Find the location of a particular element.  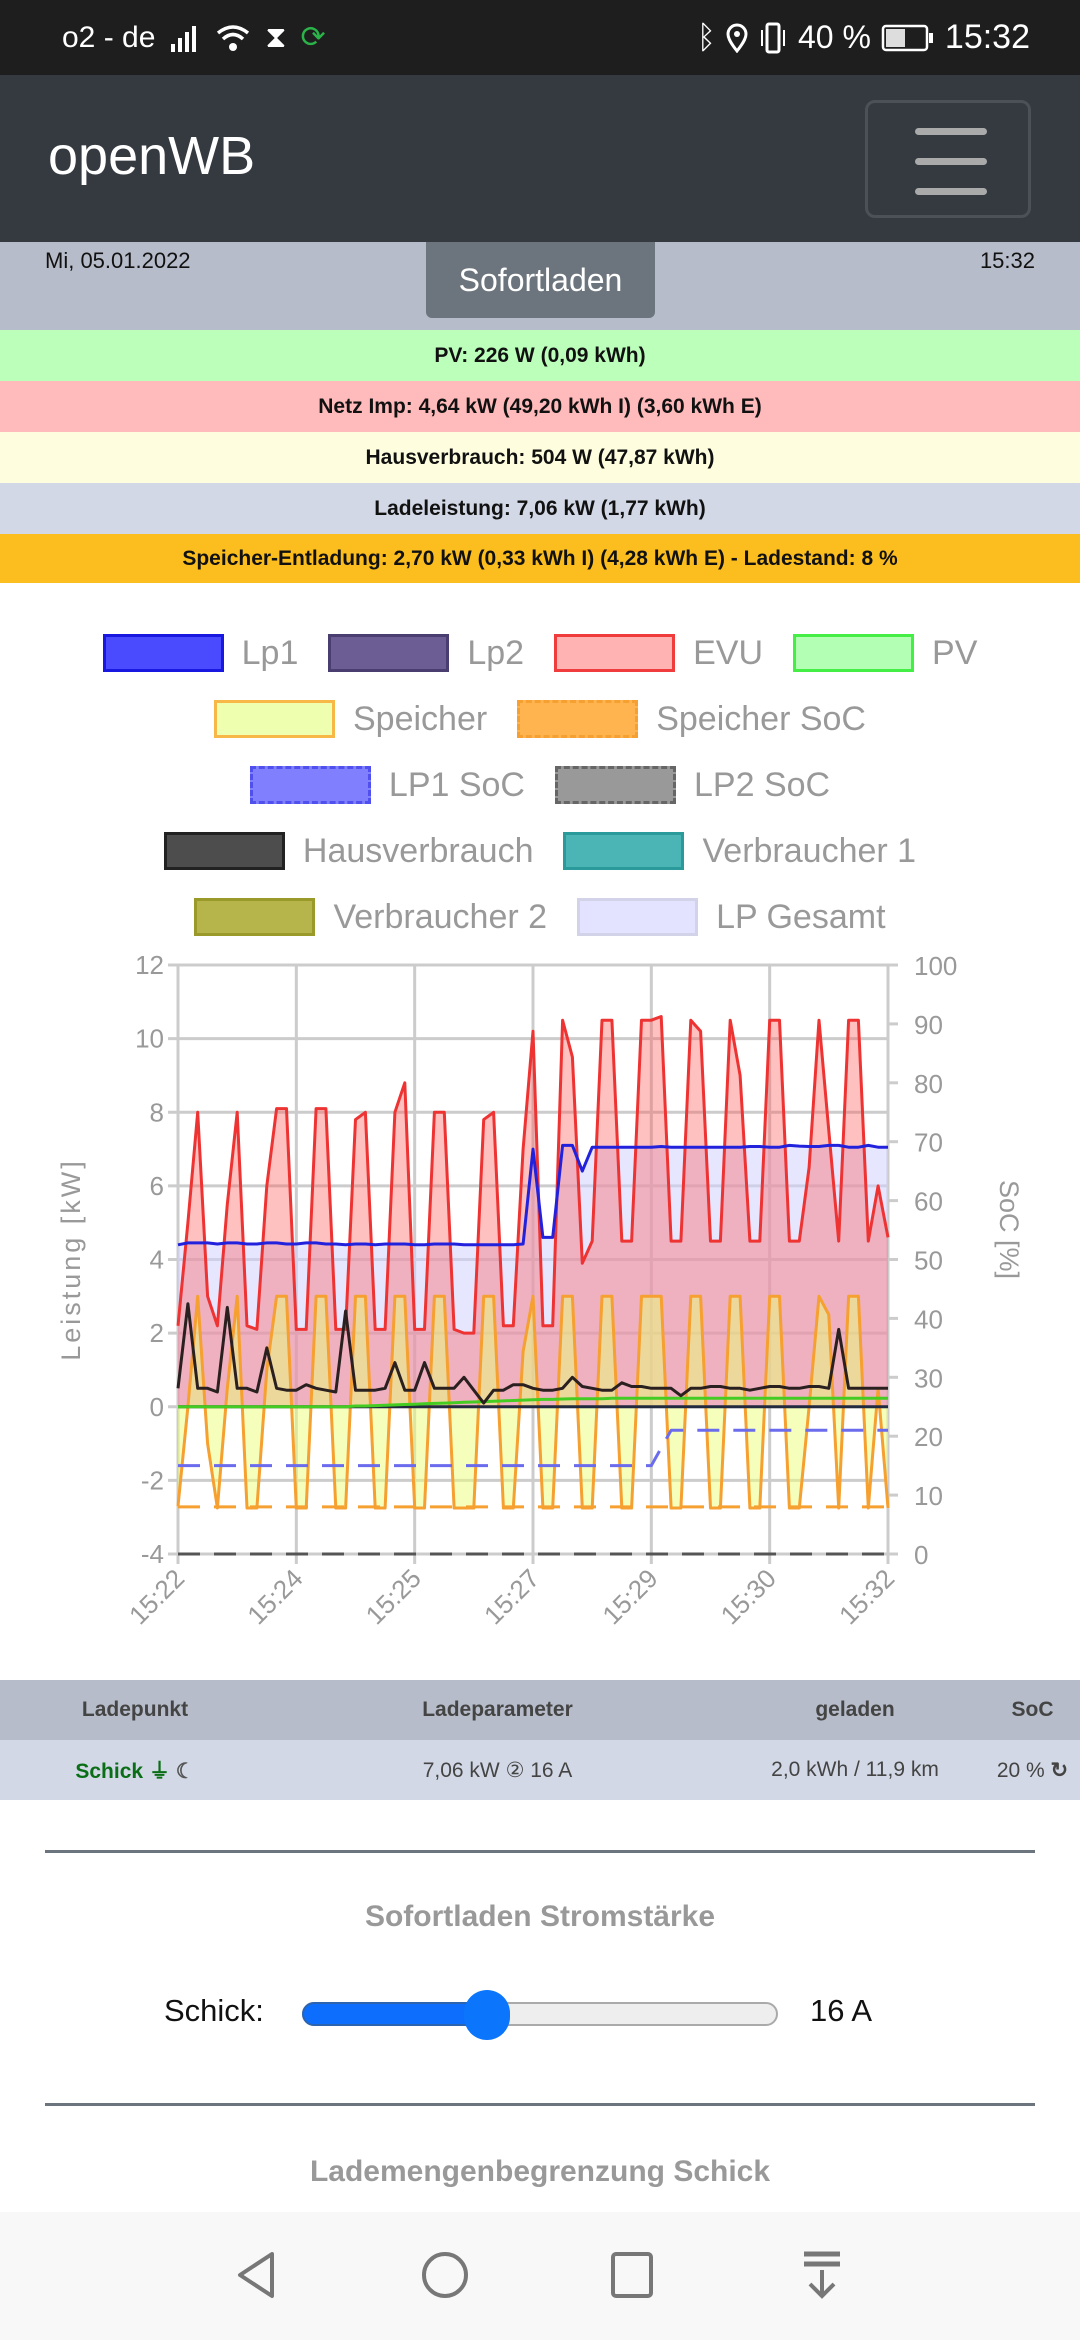

slider-label: Schick: is located at coordinates (214, 2010).